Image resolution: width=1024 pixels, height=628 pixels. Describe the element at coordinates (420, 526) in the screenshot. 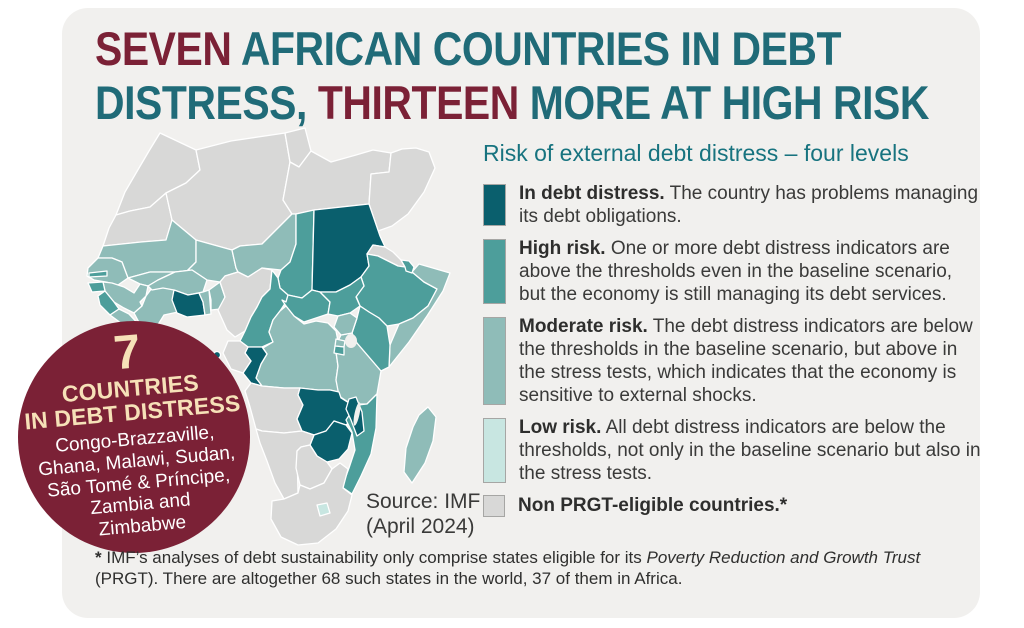

I see `source-line2: (April 2024)` at that location.